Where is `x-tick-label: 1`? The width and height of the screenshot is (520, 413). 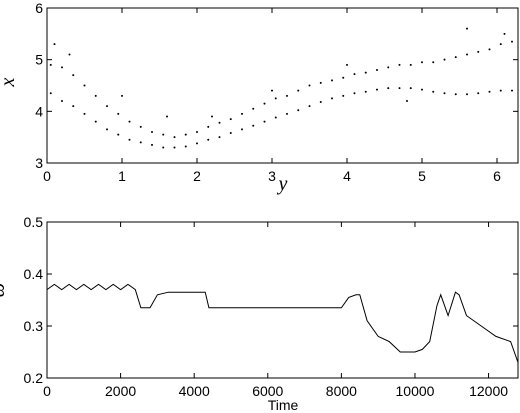 x-tick-label: 1 is located at coordinates (122, 176).